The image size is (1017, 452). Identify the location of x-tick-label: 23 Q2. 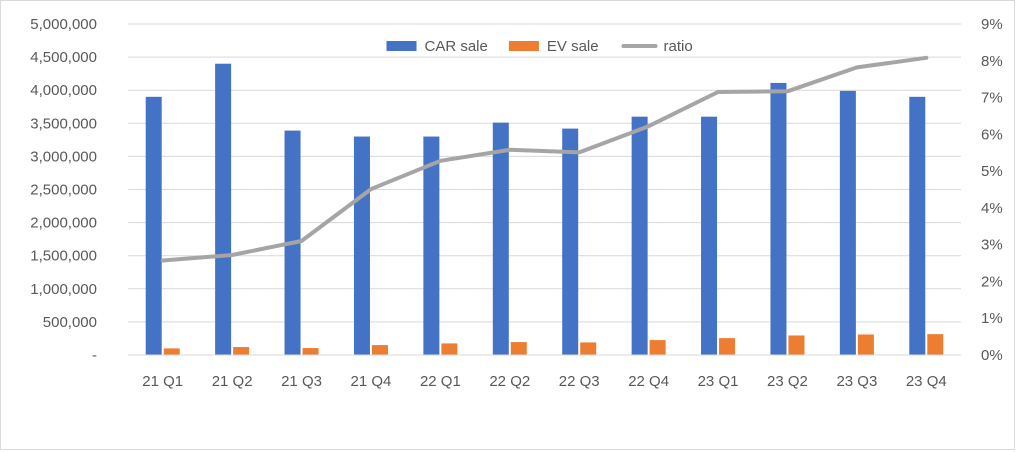
(787, 381).